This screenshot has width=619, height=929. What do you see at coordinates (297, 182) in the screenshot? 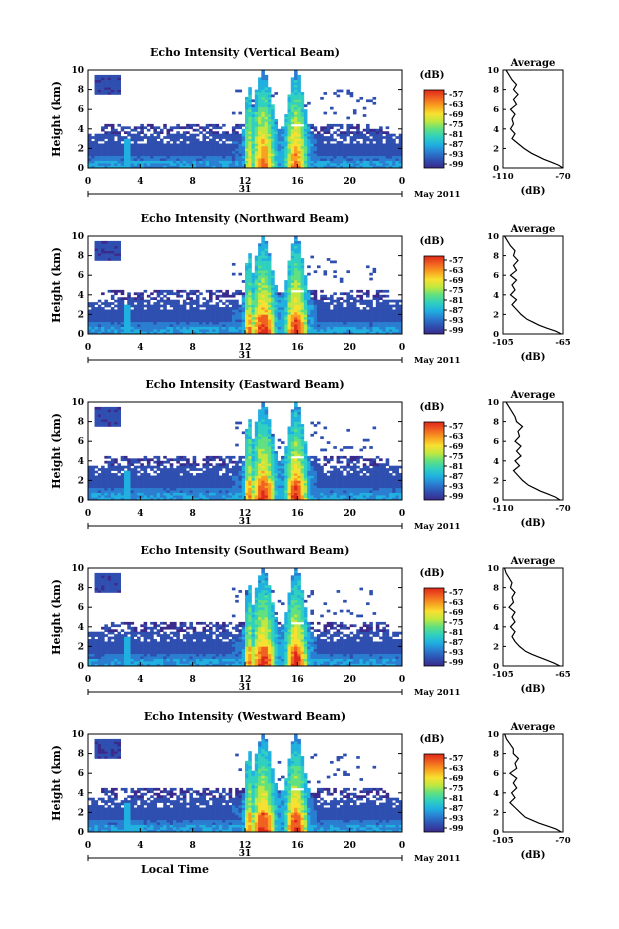
I see `x-tick-label: 16` at bounding box center [297, 182].